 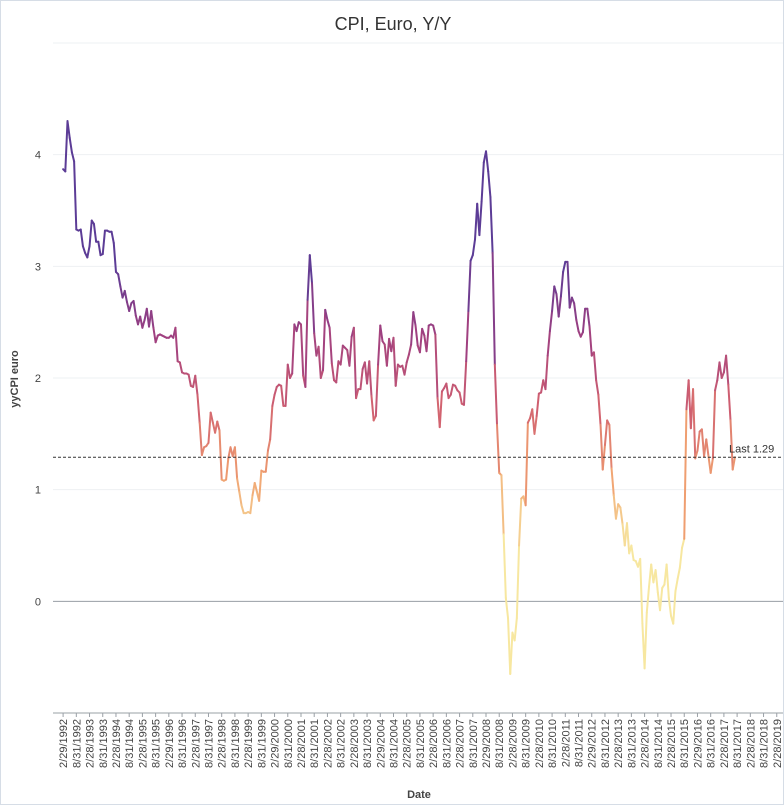 I want to click on x-tick-label: 2/28/2010, so click(x=540, y=743).